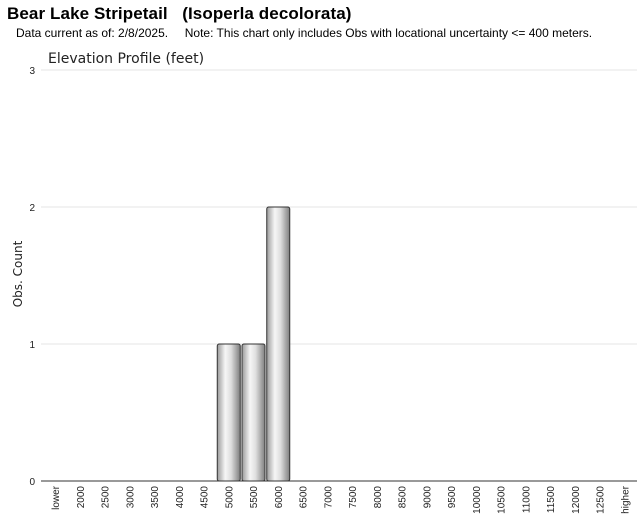 The image size is (640, 523). Describe the element at coordinates (304, 497) in the screenshot. I see `x-tick-label: 6500` at that location.